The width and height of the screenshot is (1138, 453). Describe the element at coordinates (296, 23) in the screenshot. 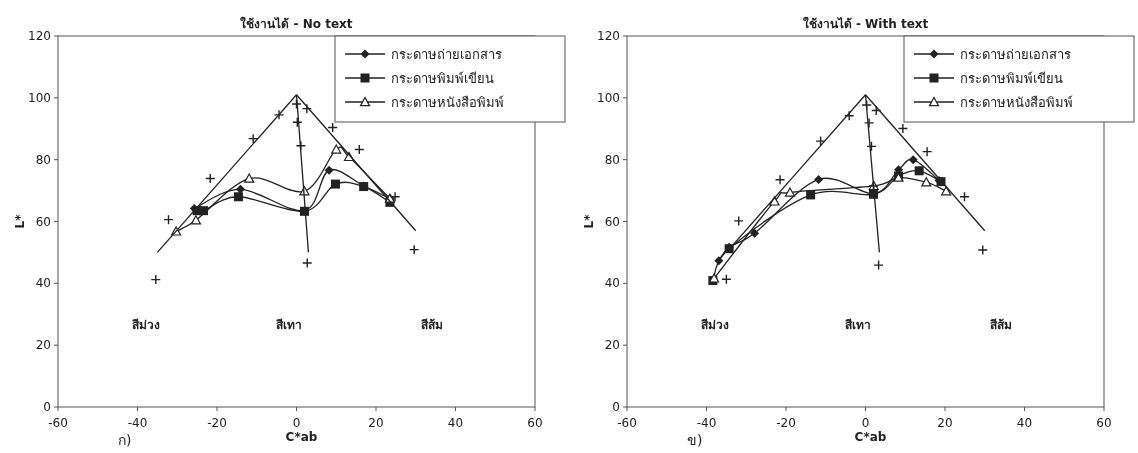

I see `chart-title: ใช้งานได้ - No text` at that location.